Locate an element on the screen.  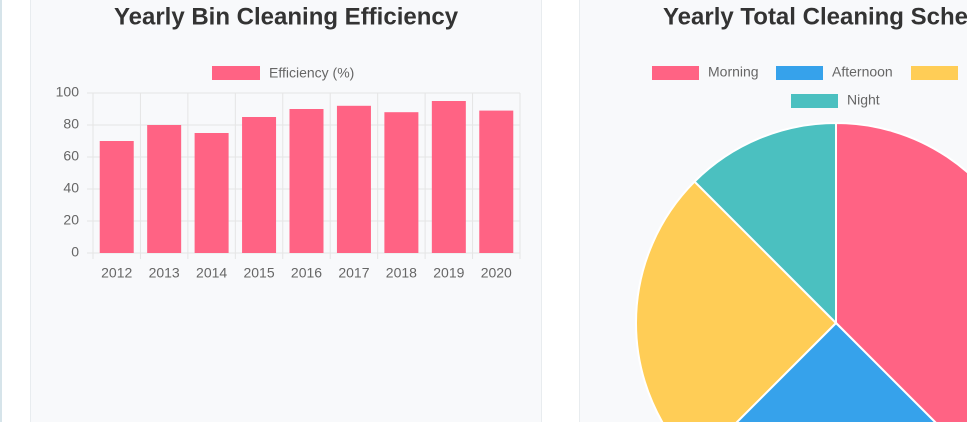
legend-label: Afternoon is located at coordinates (862, 72).